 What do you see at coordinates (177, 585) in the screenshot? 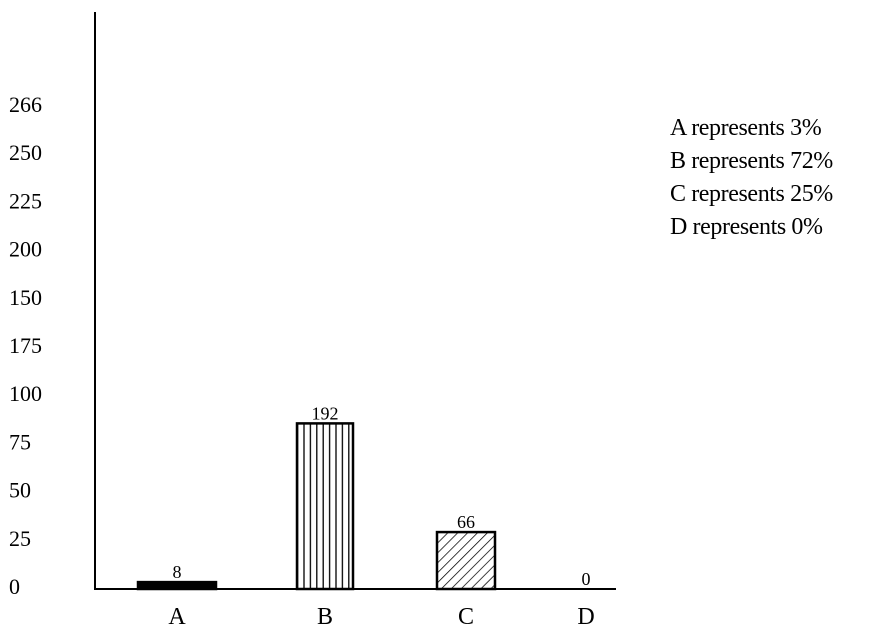
I see `bar-a` at bounding box center [177, 585].